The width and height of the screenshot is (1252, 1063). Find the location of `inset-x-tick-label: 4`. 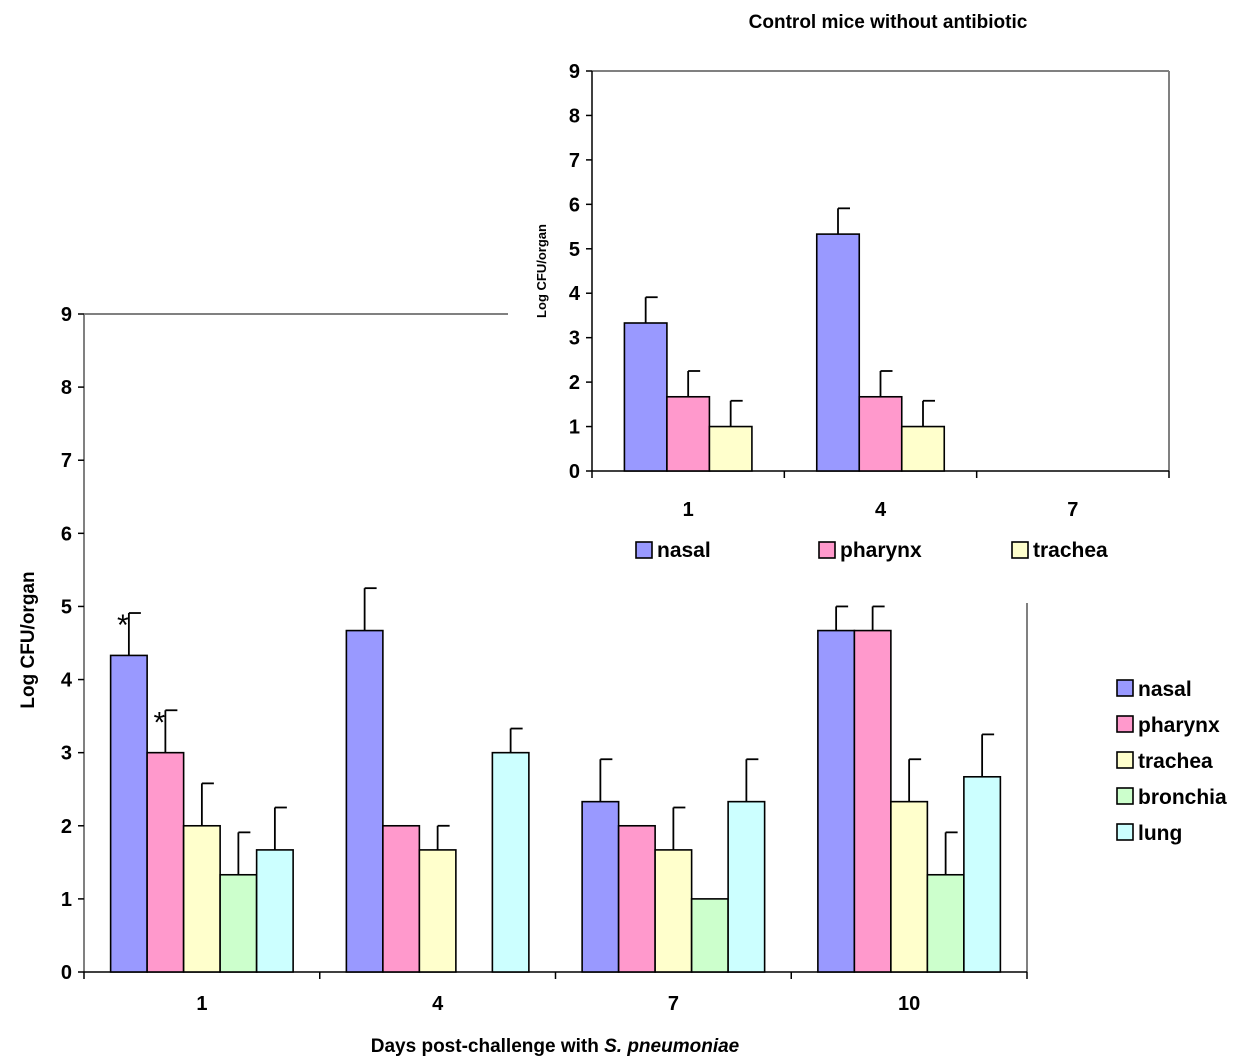

inset-x-tick-label: 4 is located at coordinates (881, 510).